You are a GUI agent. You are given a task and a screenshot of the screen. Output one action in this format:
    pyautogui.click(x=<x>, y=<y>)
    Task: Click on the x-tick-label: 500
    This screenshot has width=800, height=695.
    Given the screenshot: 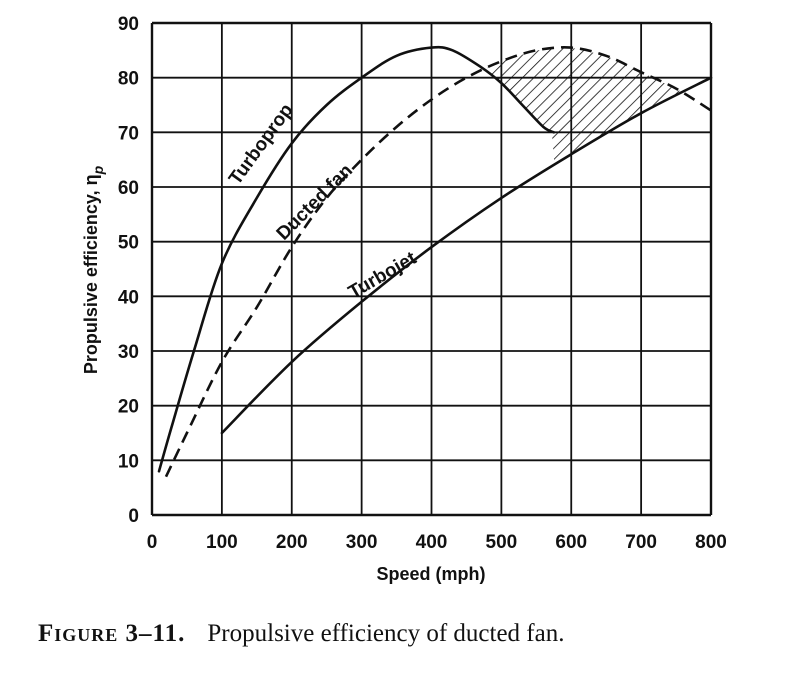 What is the action you would take?
    pyautogui.click(x=502, y=542)
    